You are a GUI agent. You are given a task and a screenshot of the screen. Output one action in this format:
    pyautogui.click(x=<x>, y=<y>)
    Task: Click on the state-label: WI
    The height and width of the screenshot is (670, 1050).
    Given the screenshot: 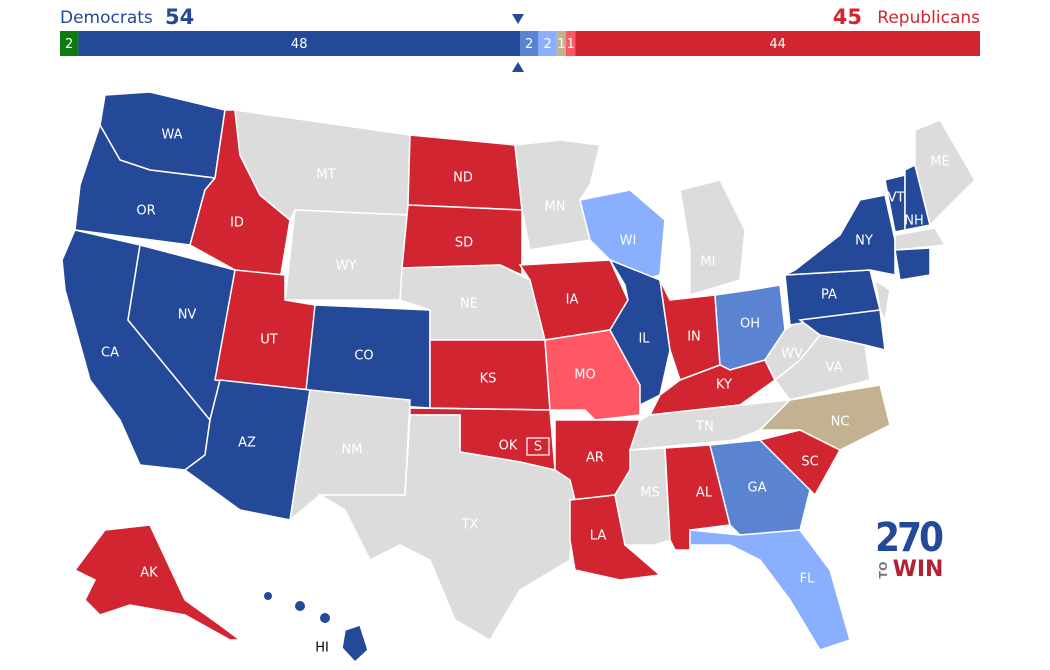 What is the action you would take?
    pyautogui.click(x=628, y=241)
    